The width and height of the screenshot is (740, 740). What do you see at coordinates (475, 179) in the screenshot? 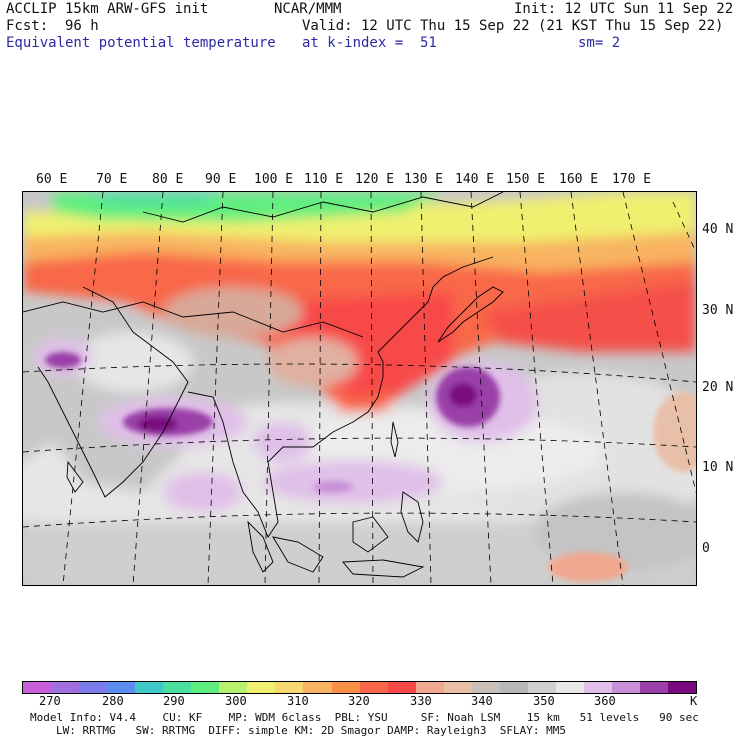
I see `lon-label: 140 E` at bounding box center [475, 179].